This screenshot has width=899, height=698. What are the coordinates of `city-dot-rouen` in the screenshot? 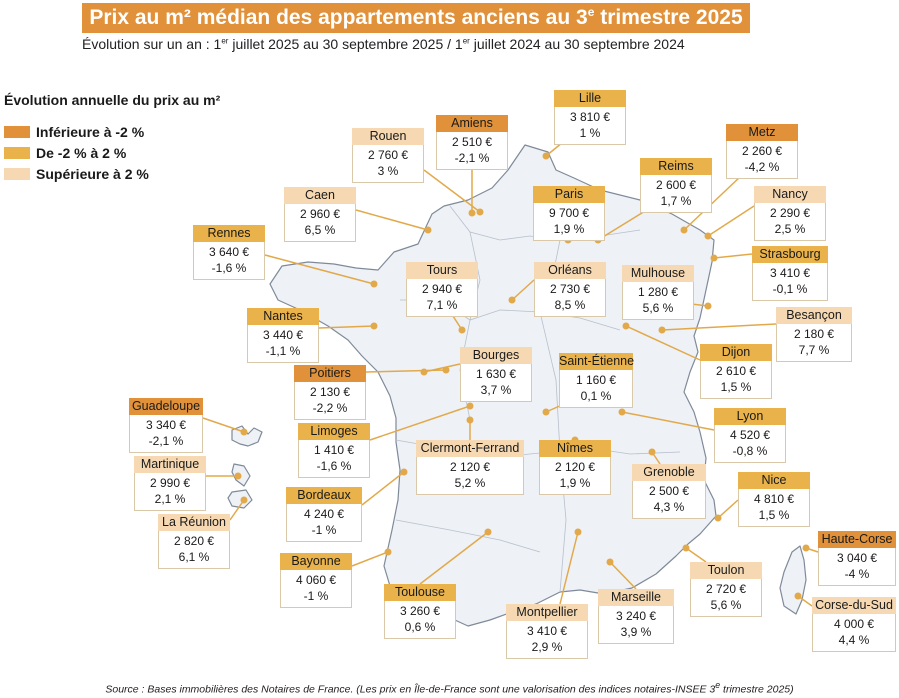 It's located at (480, 212).